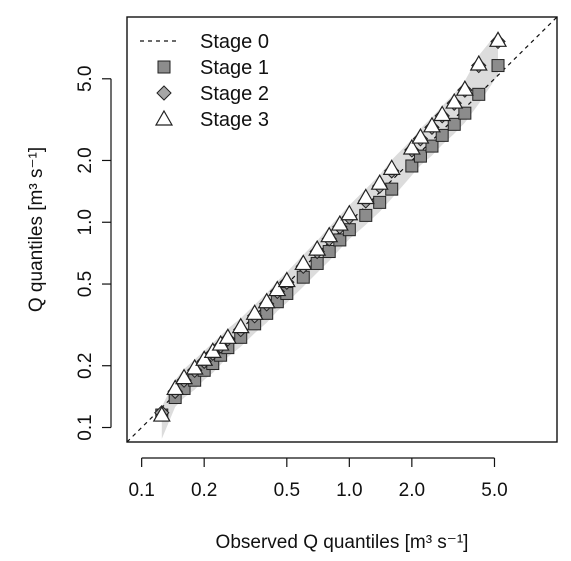 Image resolution: width=571 pixels, height=561 pixels. I want to click on x-axis: 0.1 0.2 0.5 1.0 2.0 5.0, so click(318, 479).